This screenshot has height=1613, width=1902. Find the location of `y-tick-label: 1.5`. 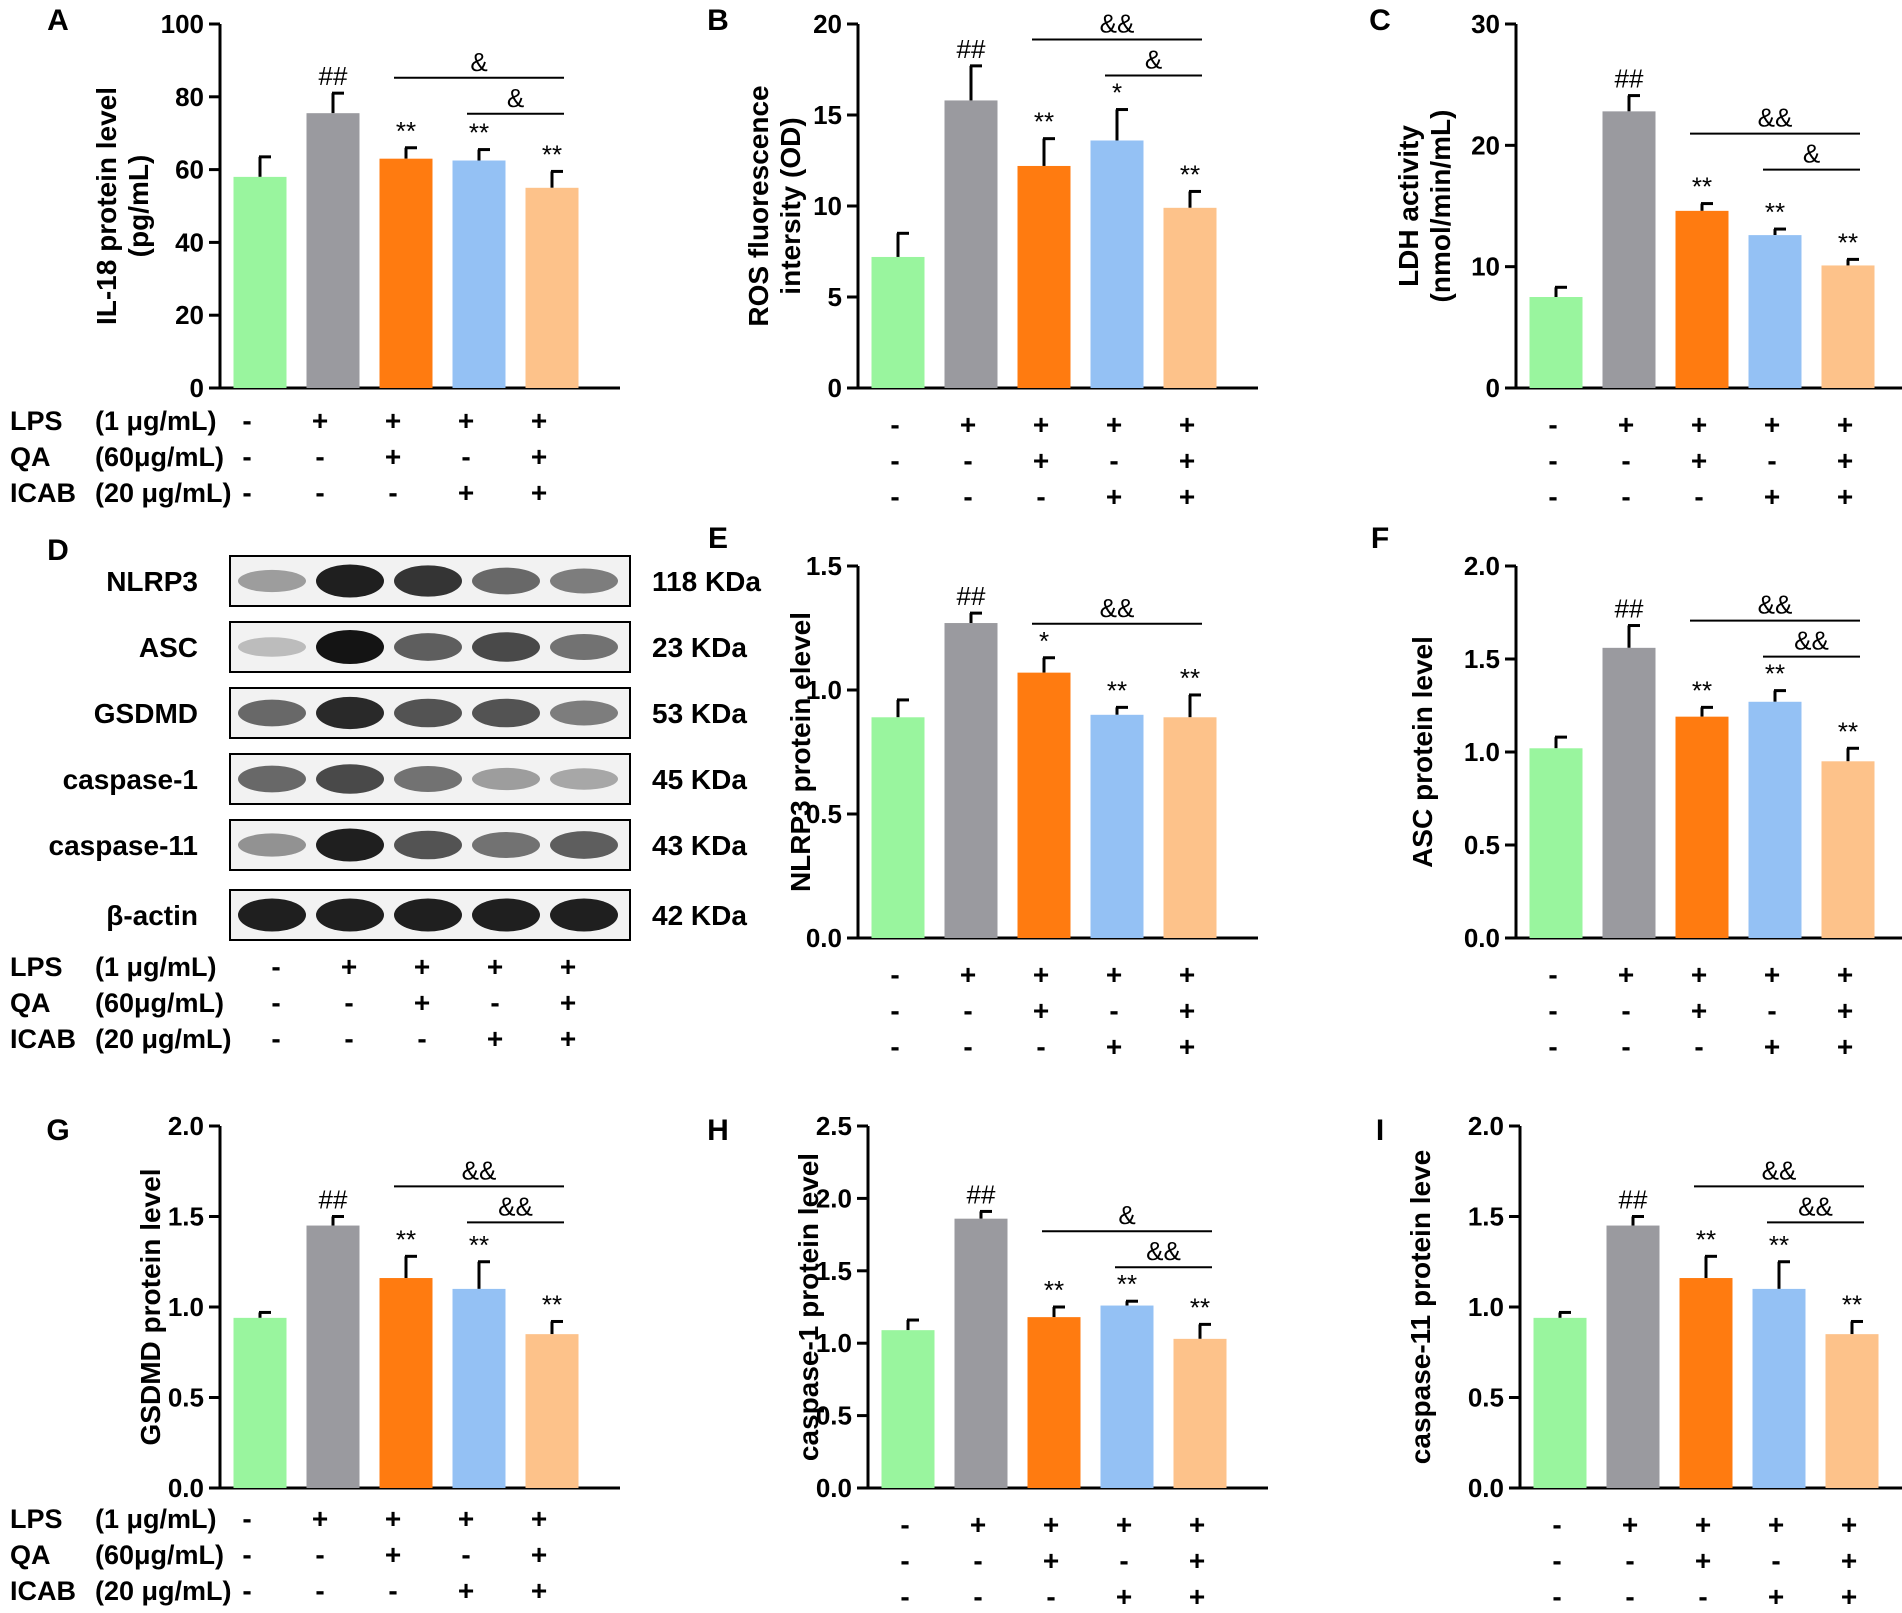

y-tick-label: 1.5 is located at coordinates (1482, 659).